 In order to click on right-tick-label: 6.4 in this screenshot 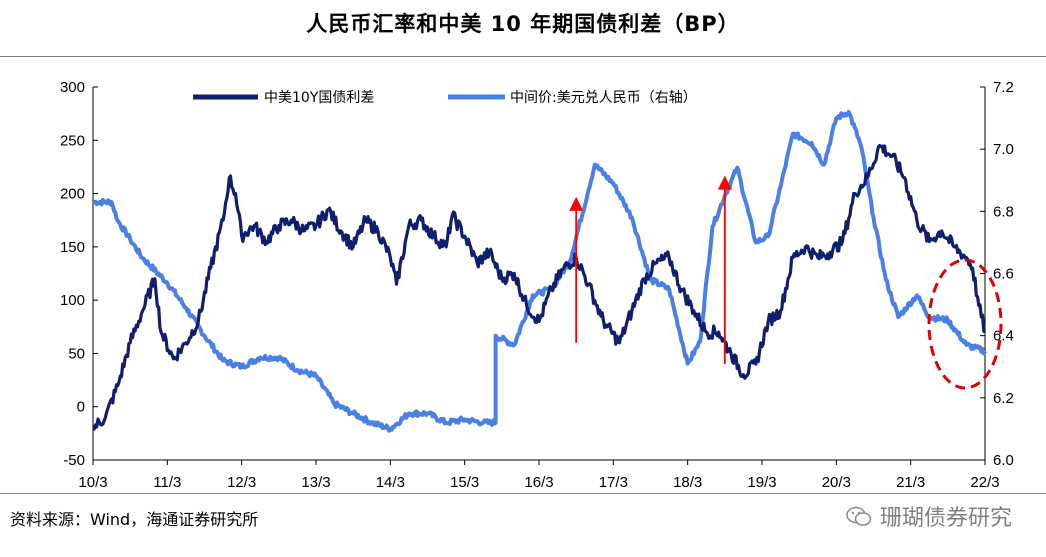, I will do `click(1003, 336)`.